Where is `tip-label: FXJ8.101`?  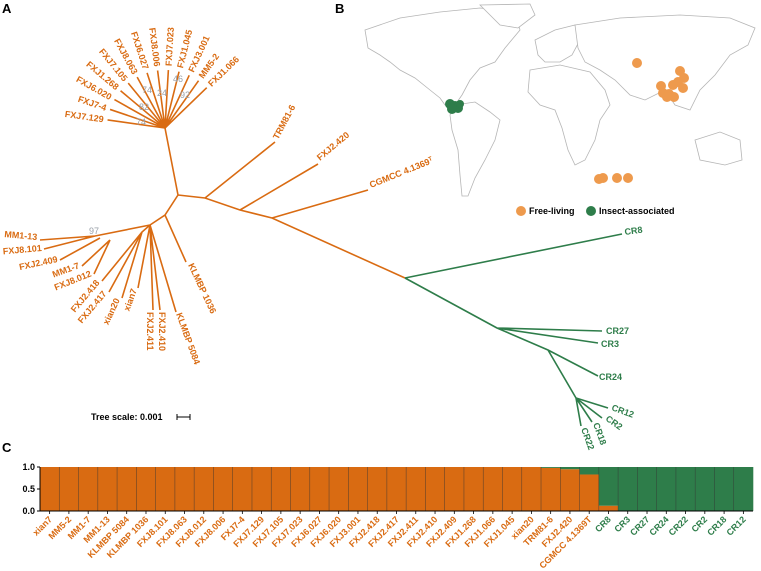
tip-label: FXJ8.101 is located at coordinates (22, 249).